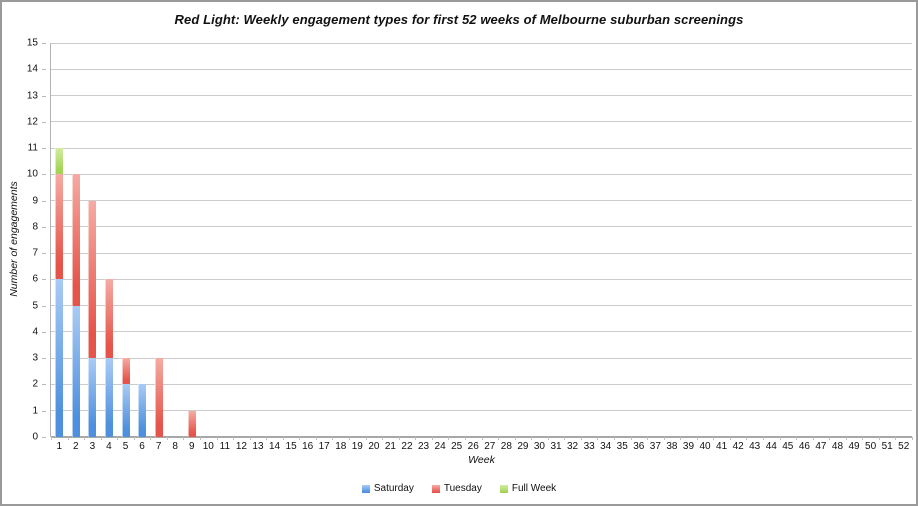 This screenshot has height=506, width=918. I want to click on bar-week-1-tuesday, so click(59, 227).